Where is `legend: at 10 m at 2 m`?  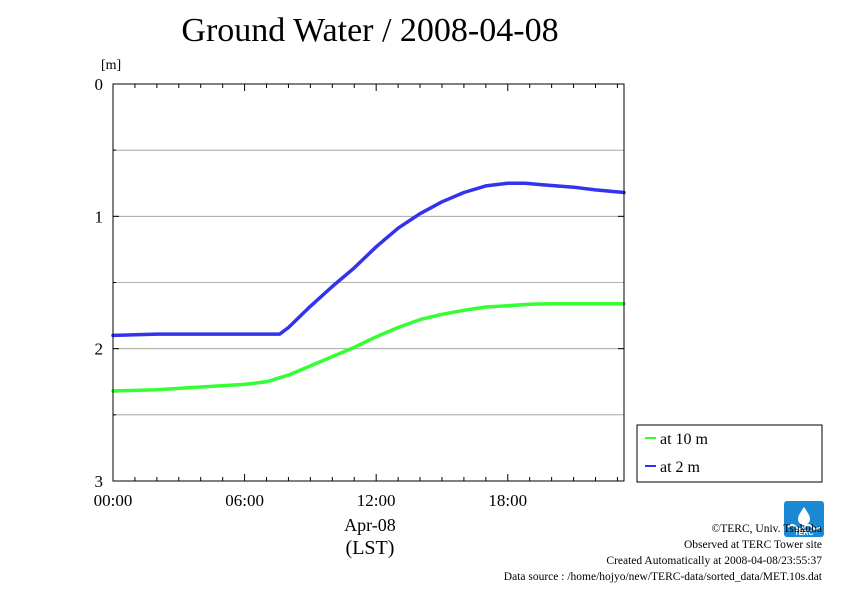
legend: at 10 m at 2 m is located at coordinates (729, 453).